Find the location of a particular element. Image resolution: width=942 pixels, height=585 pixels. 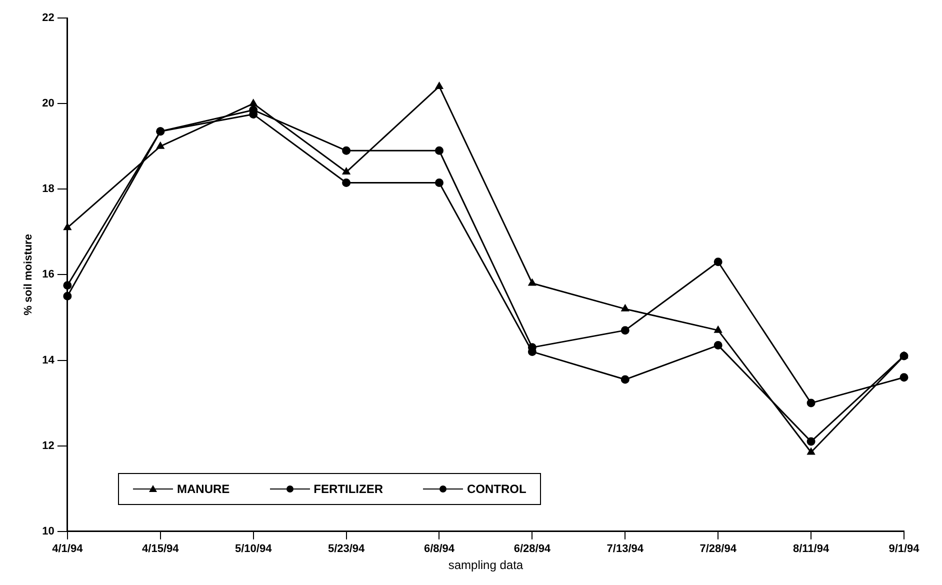

legend-label: MANURE is located at coordinates (203, 489).